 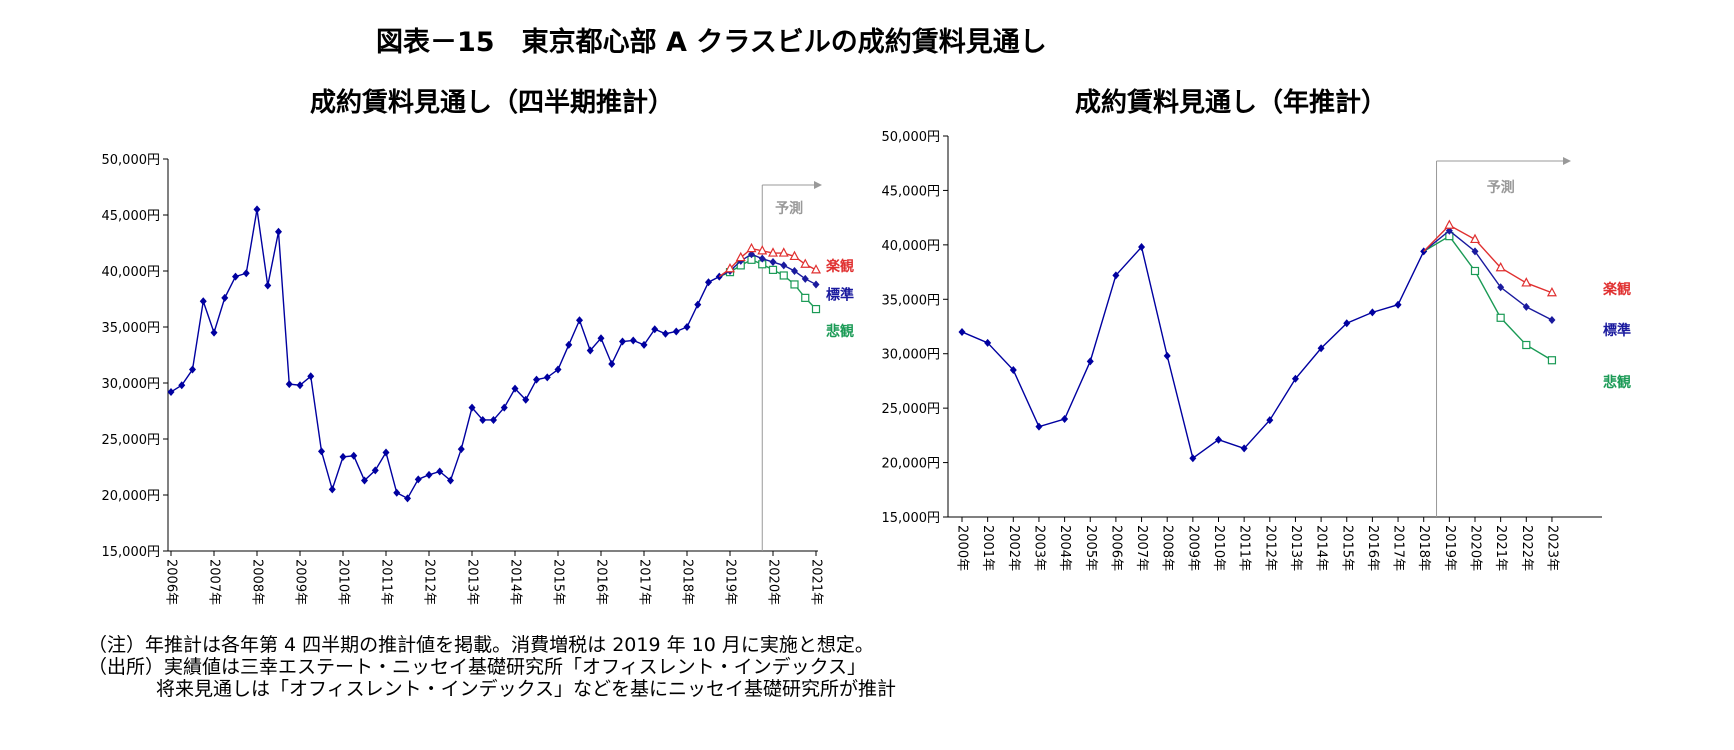 What do you see at coordinates (131, 216) in the screenshot?
I see `quarterly-y-tick-label: 45,000円` at bounding box center [131, 216].